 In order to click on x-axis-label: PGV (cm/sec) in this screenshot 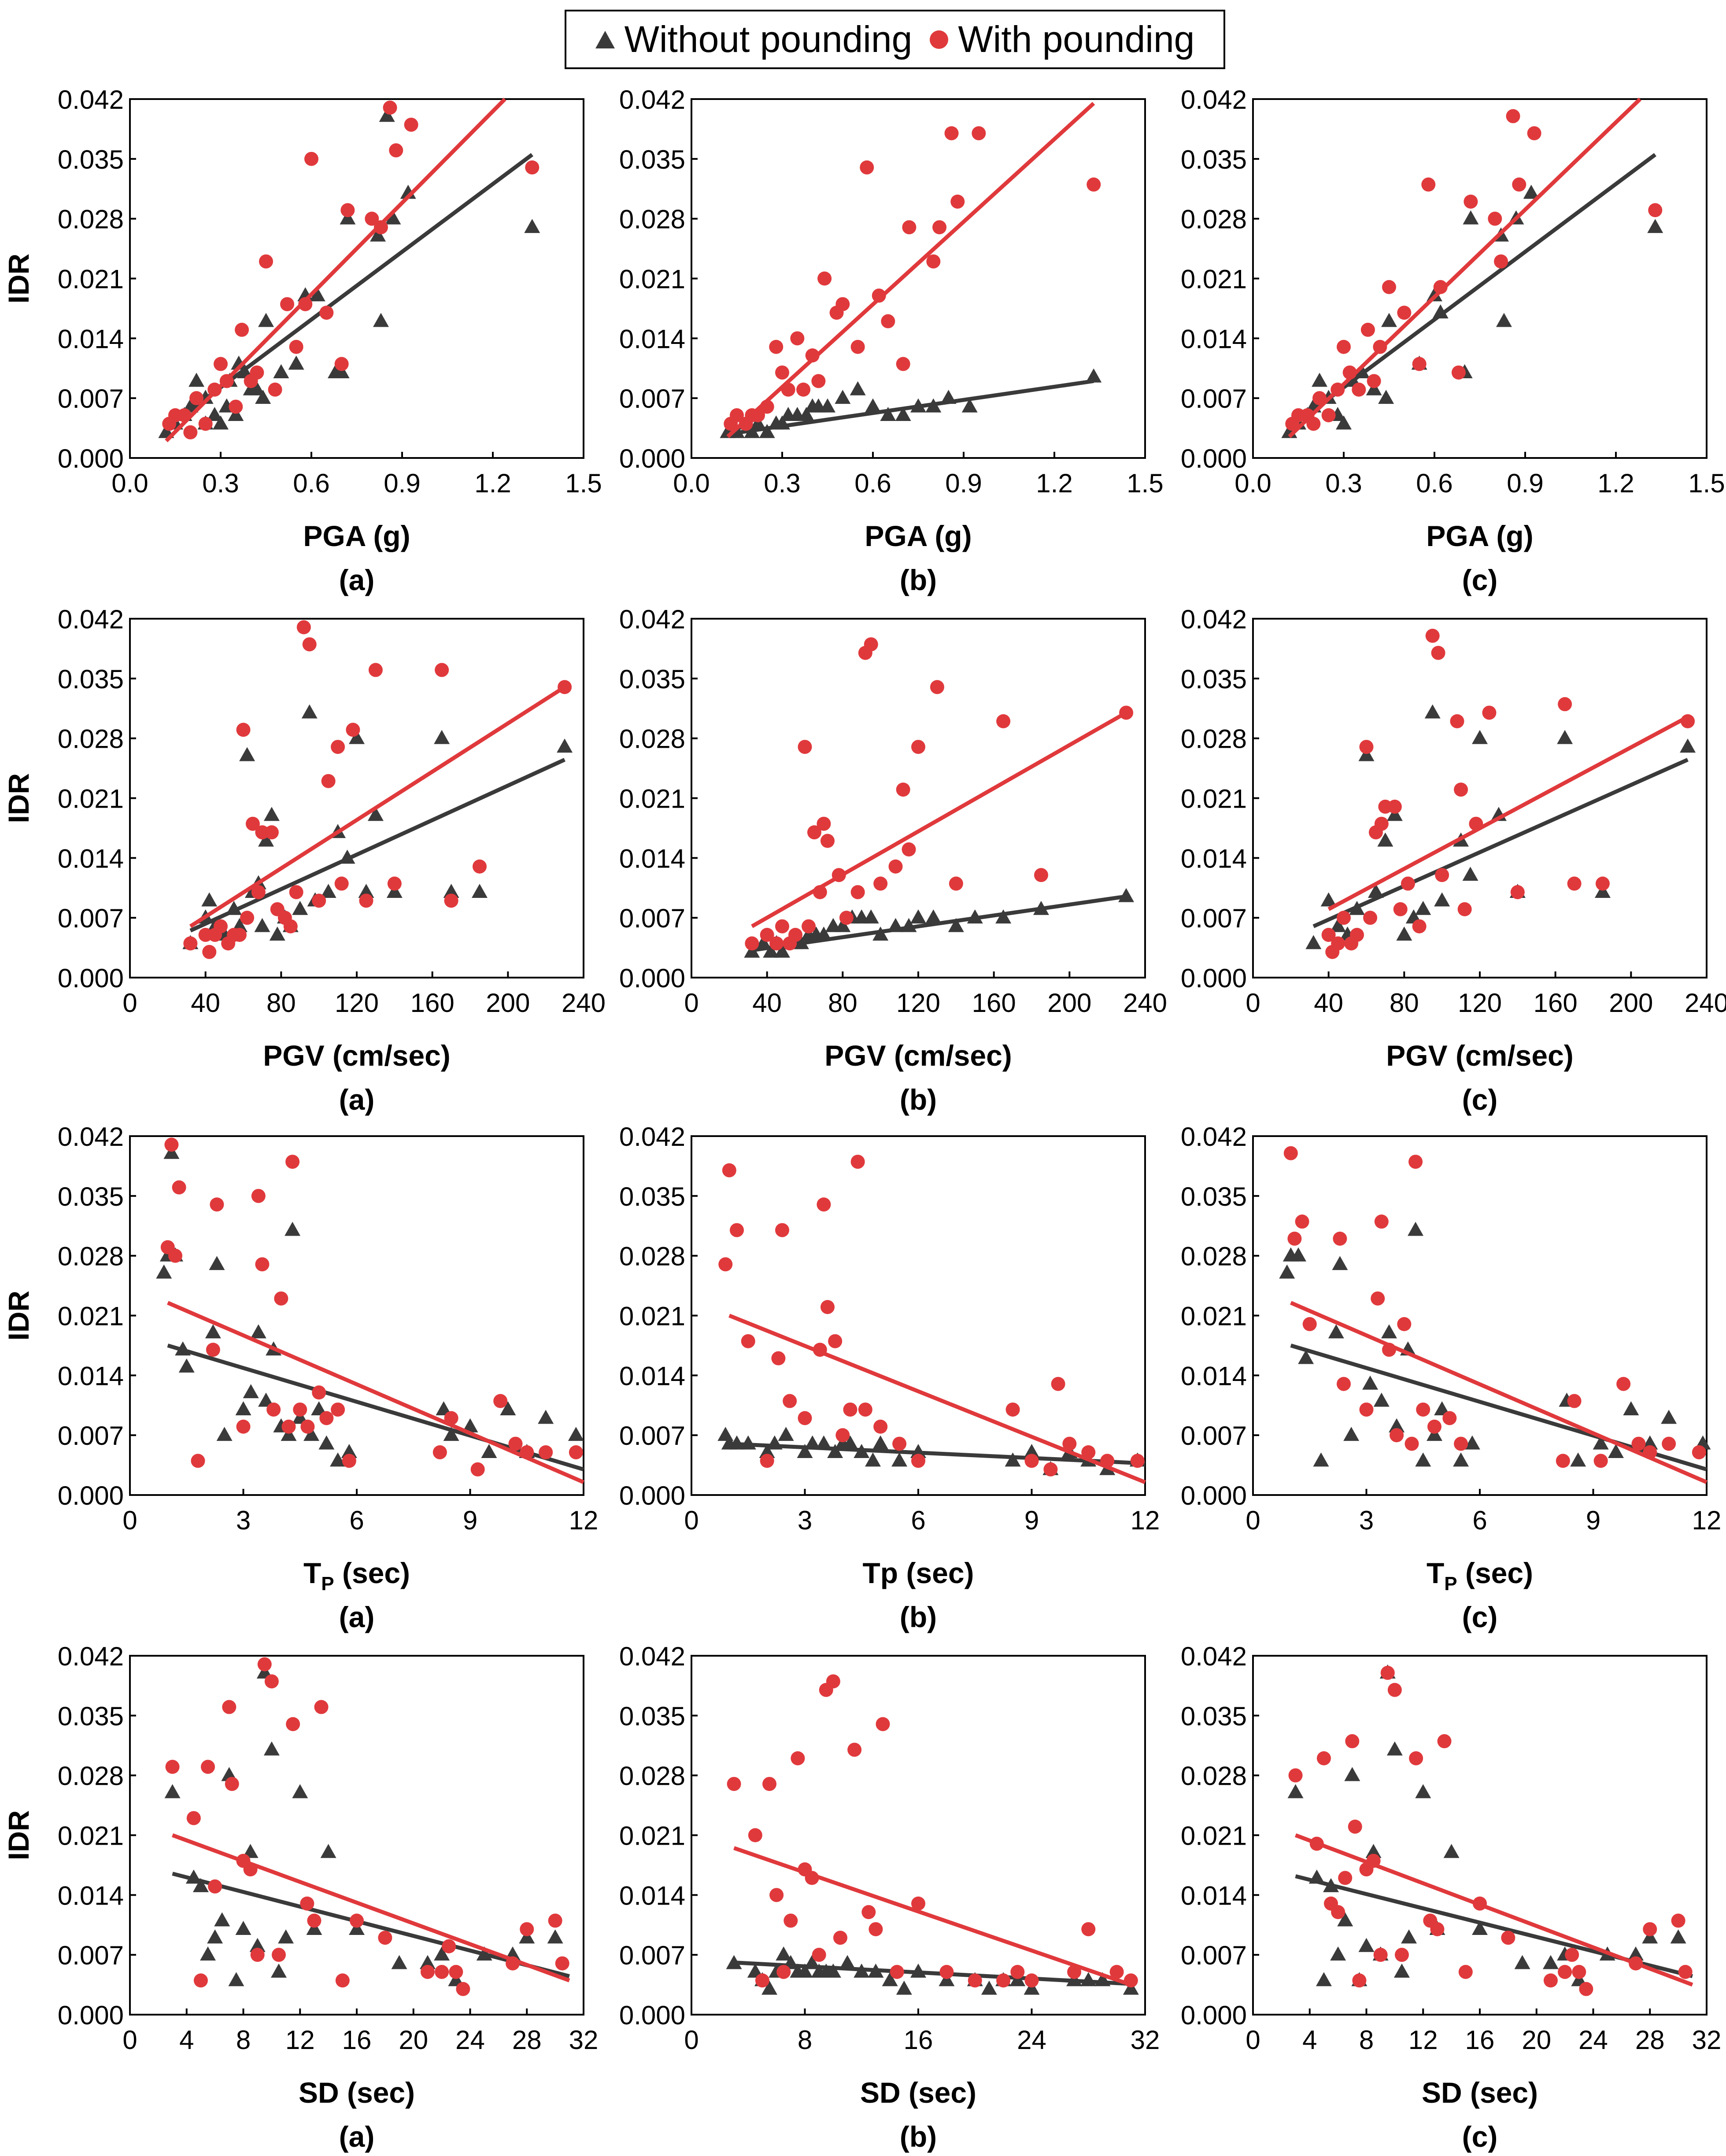, I will do `click(357, 1055)`.